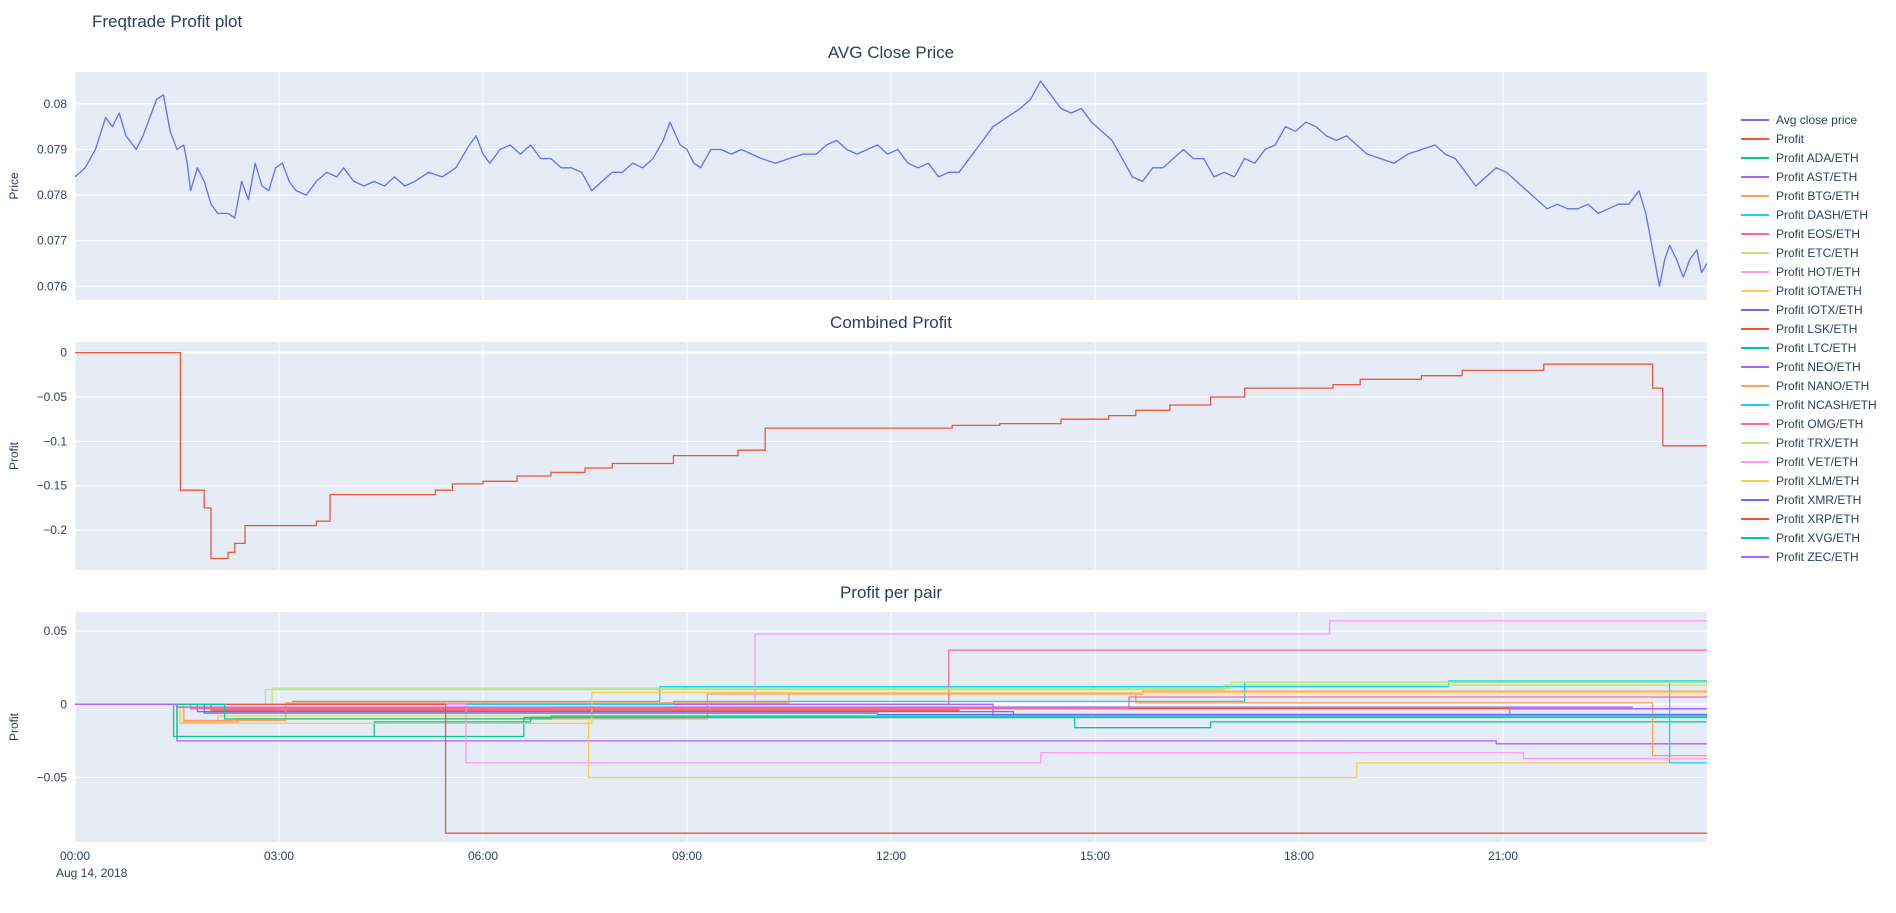 Image resolution: width=1896 pixels, height=913 pixels. Describe the element at coordinates (1818, 442) in the screenshot. I see `legend-item: Profit TRX/ETH` at that location.